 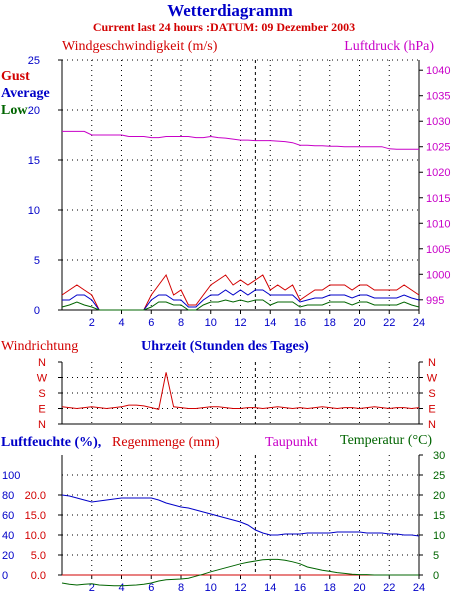 I want to click on legend-gust: Gust, so click(x=15, y=76).